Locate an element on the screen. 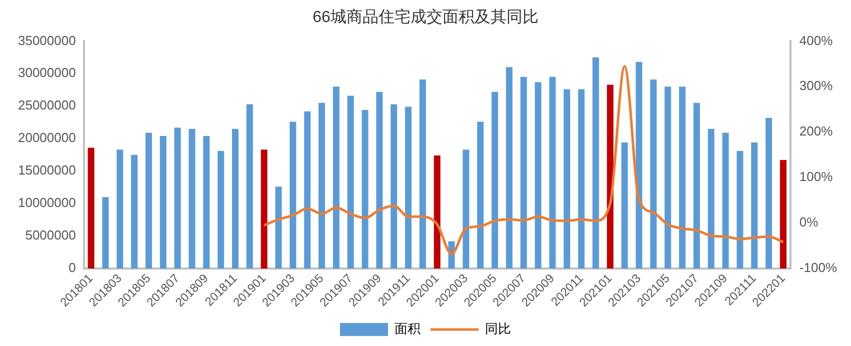  legend-label: 面积 is located at coordinates (407, 328).